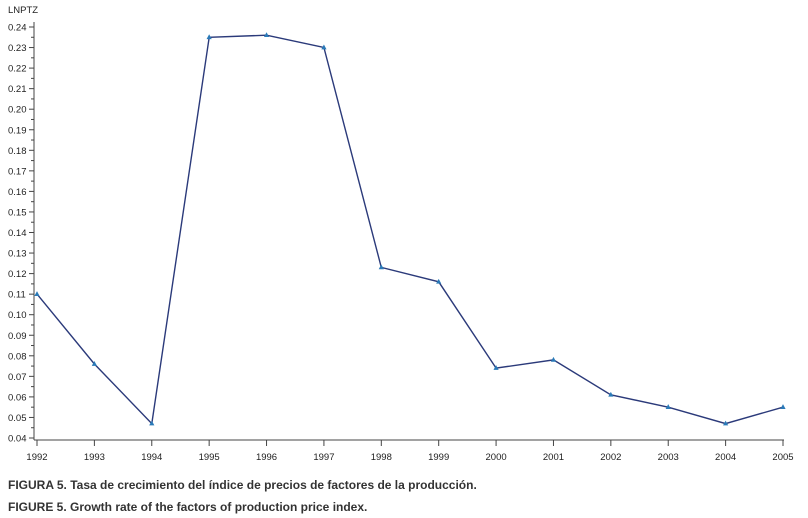  What do you see at coordinates (17, 315) in the screenshot?
I see `y-tick-label: 0.10` at bounding box center [17, 315].